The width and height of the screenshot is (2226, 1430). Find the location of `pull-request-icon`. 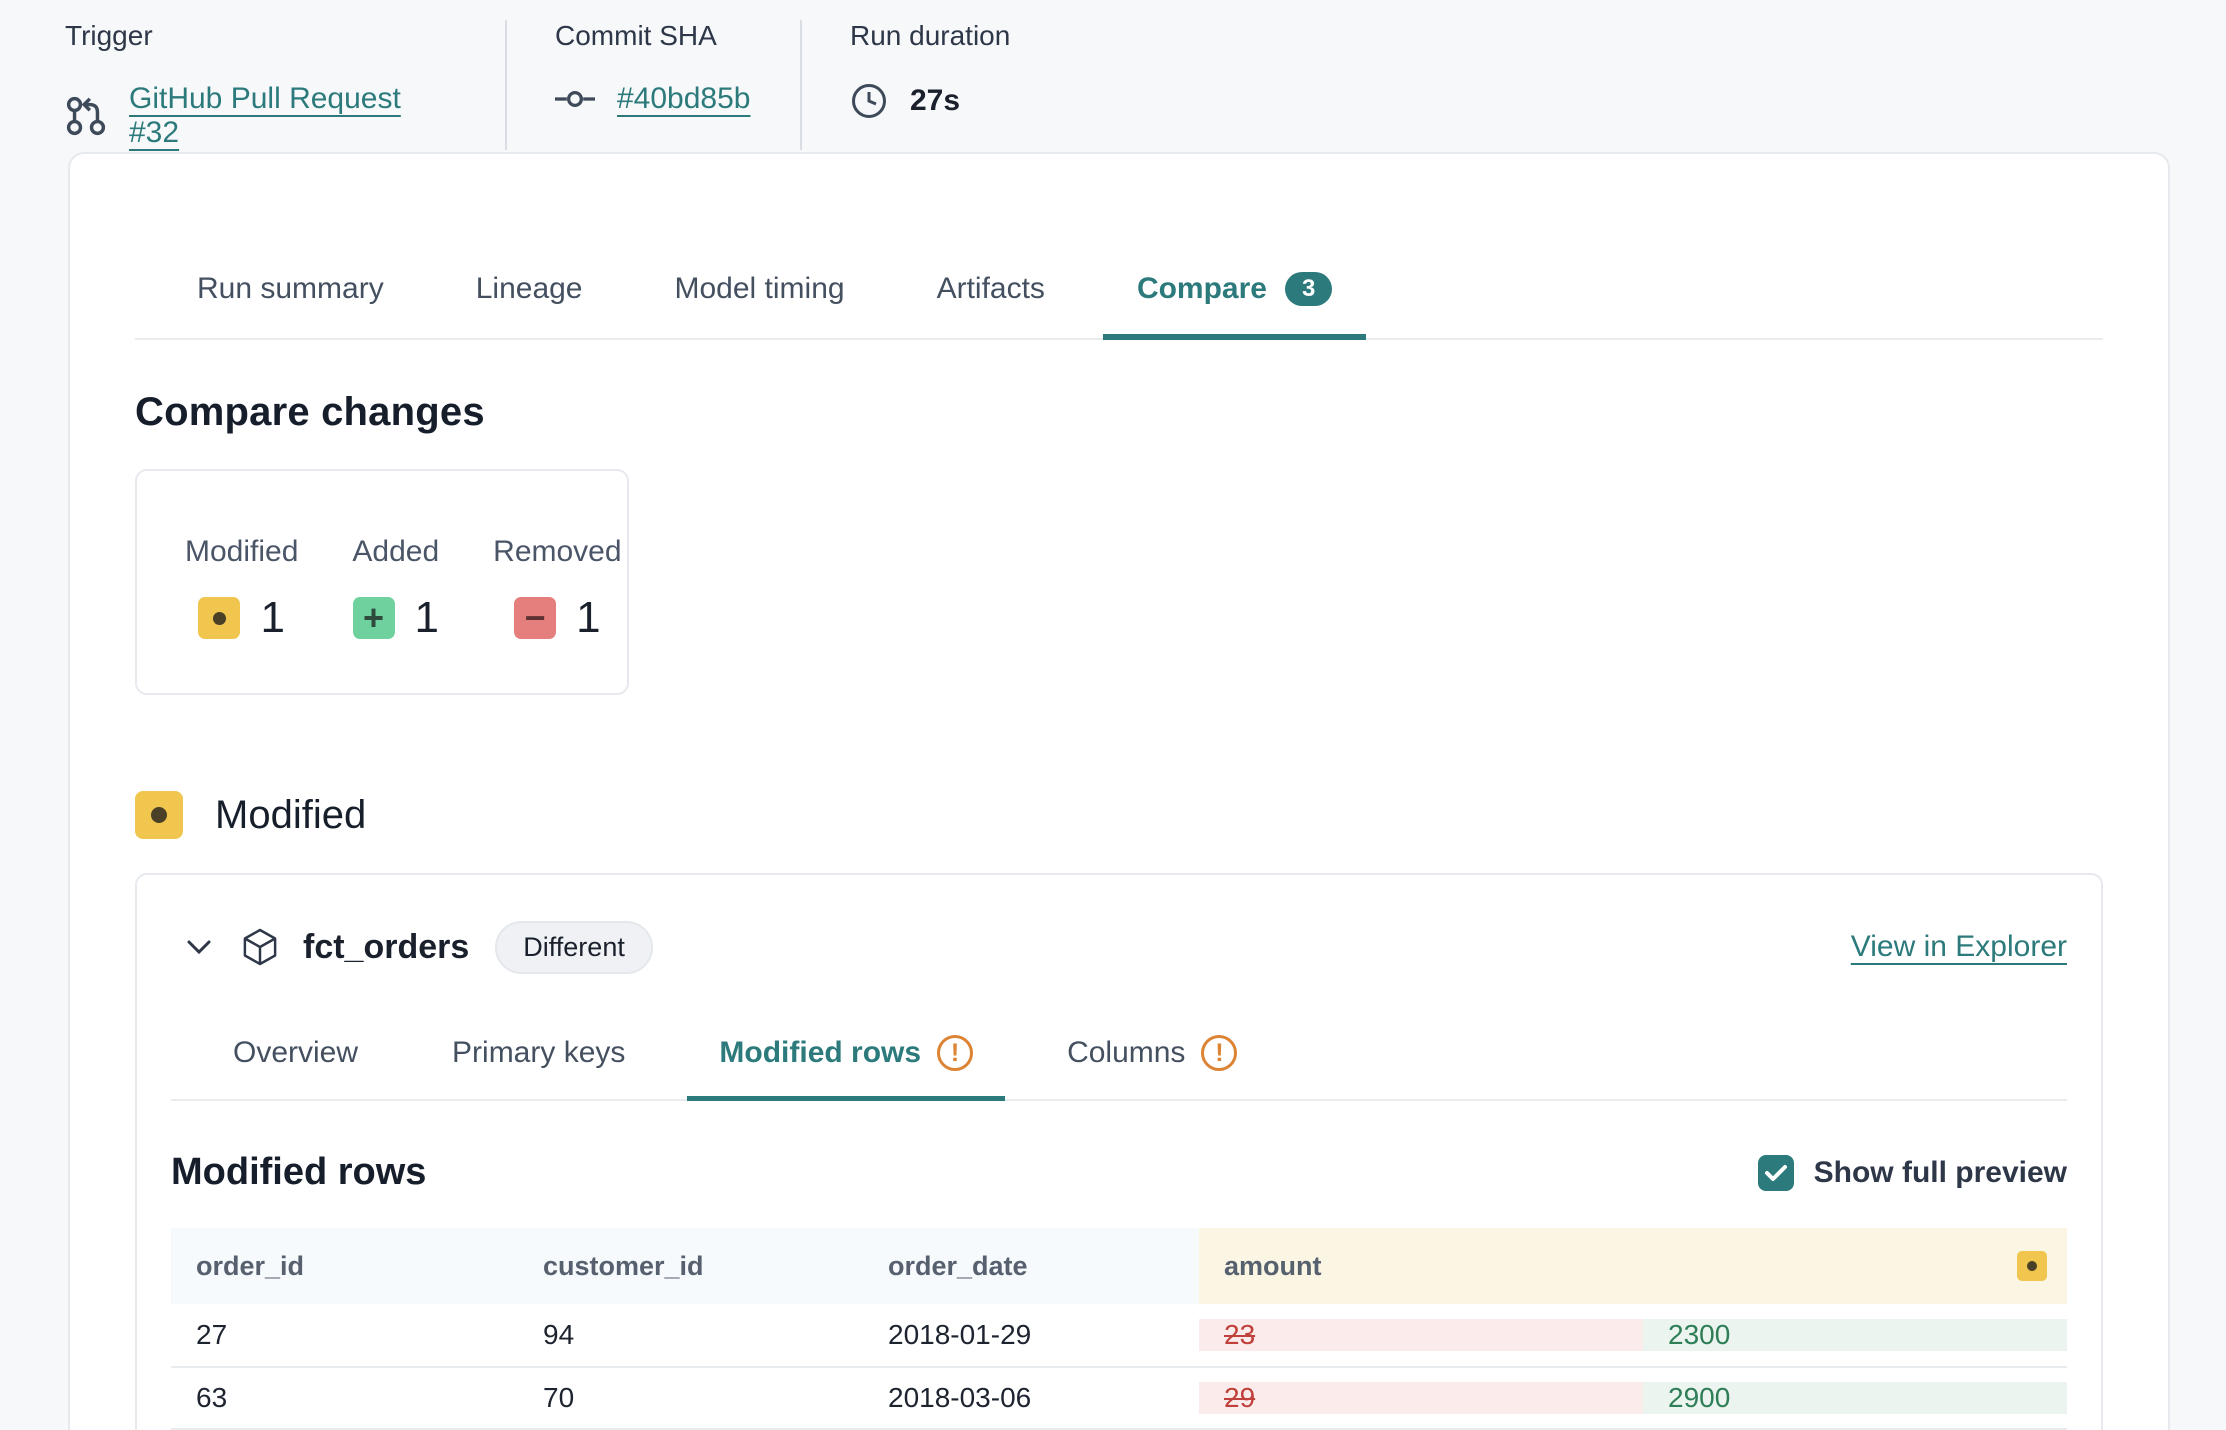

pull-request-icon is located at coordinates (86, 116).